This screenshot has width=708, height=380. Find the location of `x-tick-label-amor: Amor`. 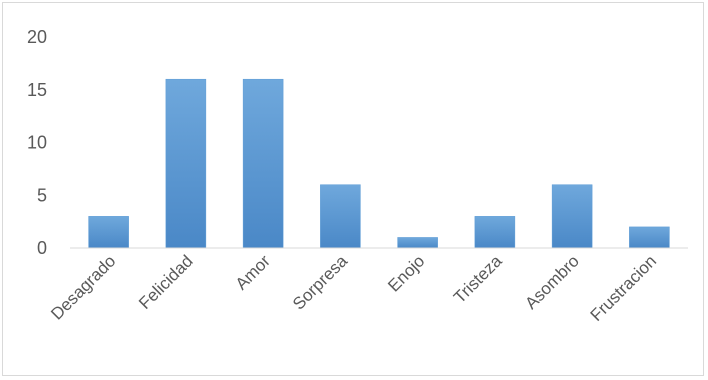

x-tick-label-amor: Amor is located at coordinates (253, 272).